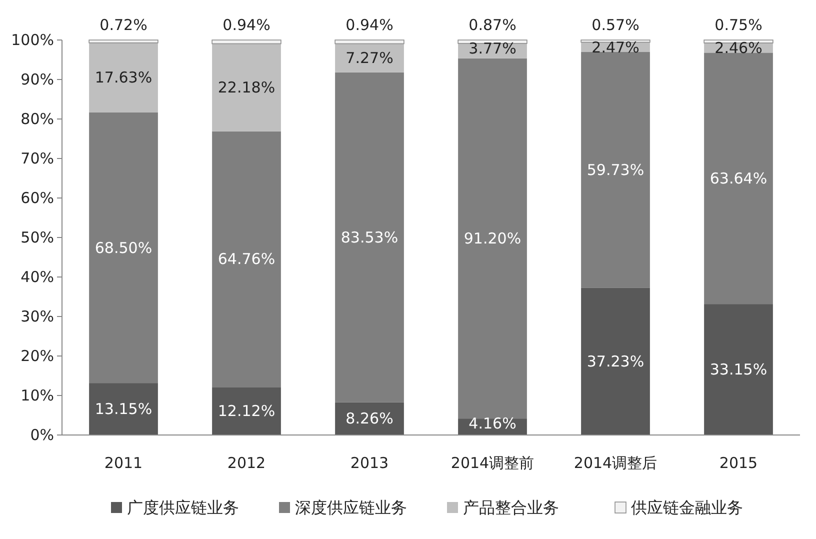 The image size is (816, 539). What do you see at coordinates (123, 463) in the screenshot?
I see `x-tick-label: 2011` at bounding box center [123, 463].